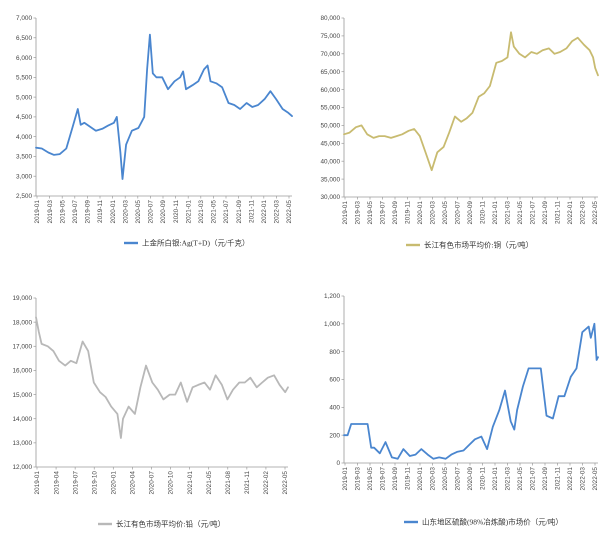  What do you see at coordinates (492, 522) in the screenshot?
I see `legend-label: 山东地区硫酸(98%冶炼酸)市场价（元/吨）` at bounding box center [492, 522].